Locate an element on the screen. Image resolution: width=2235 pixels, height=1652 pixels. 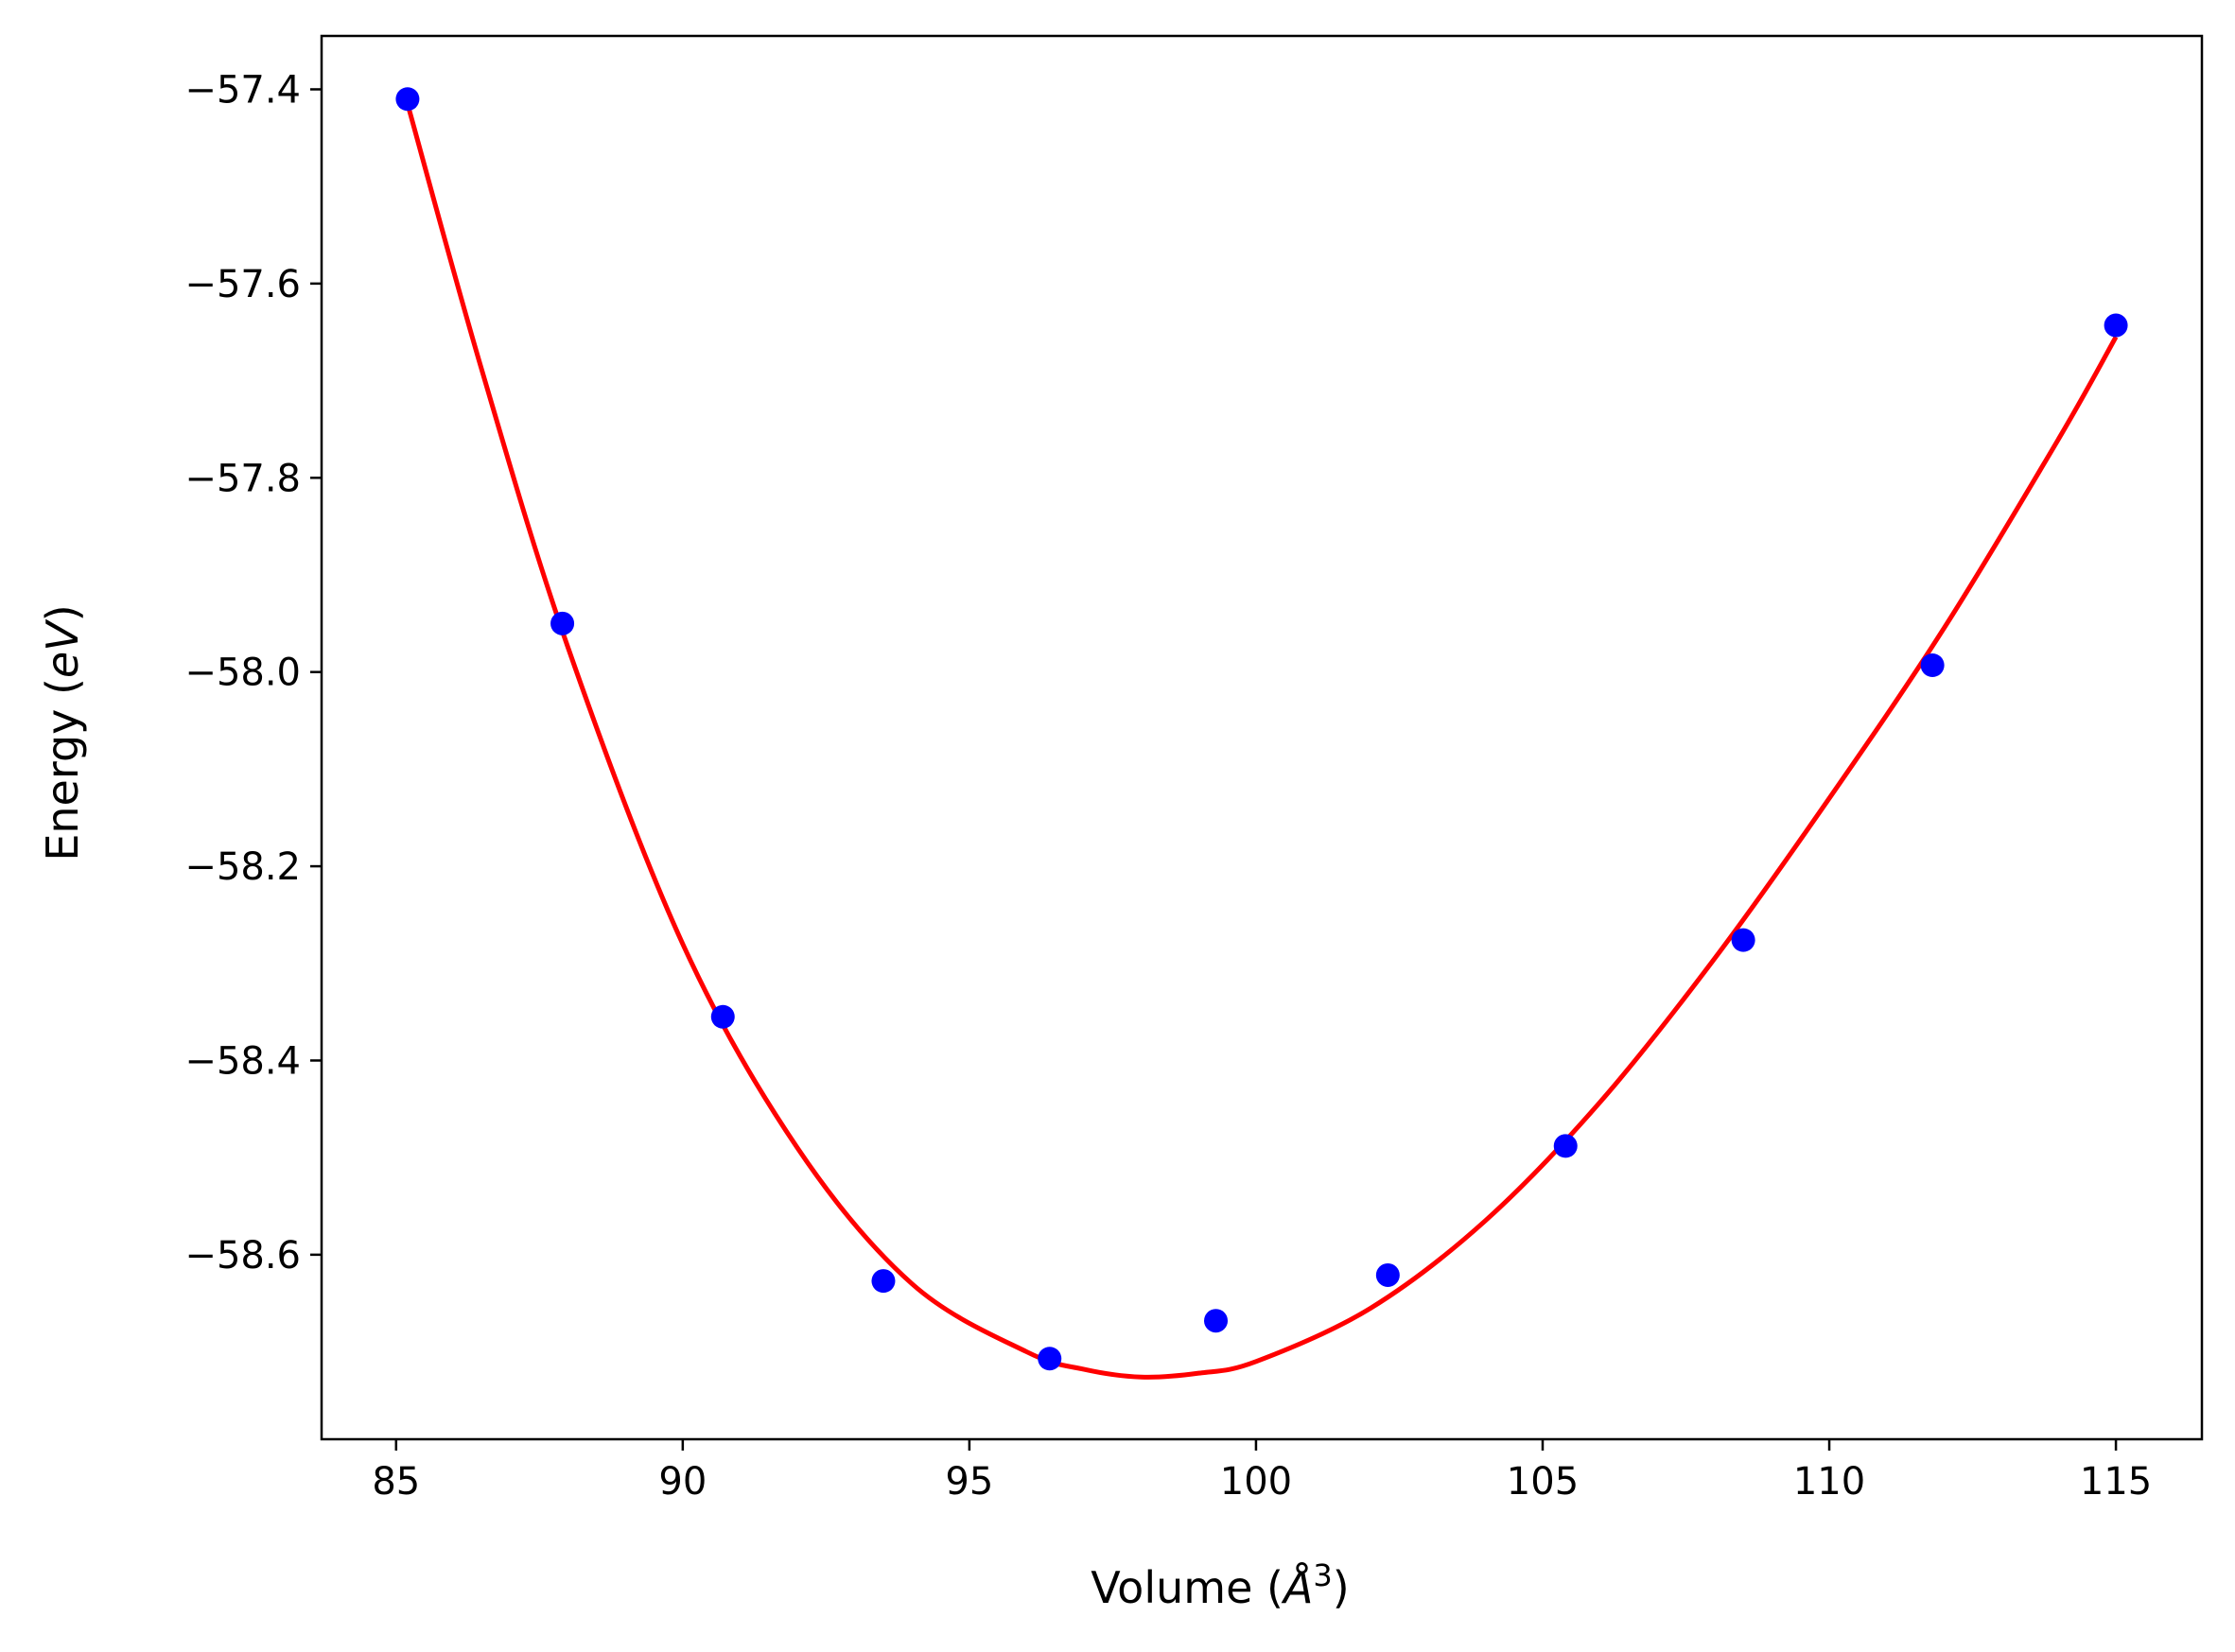
x-axis-ticks: 85 90 95 100 105 110 115 is located at coordinates (1262, 1472).